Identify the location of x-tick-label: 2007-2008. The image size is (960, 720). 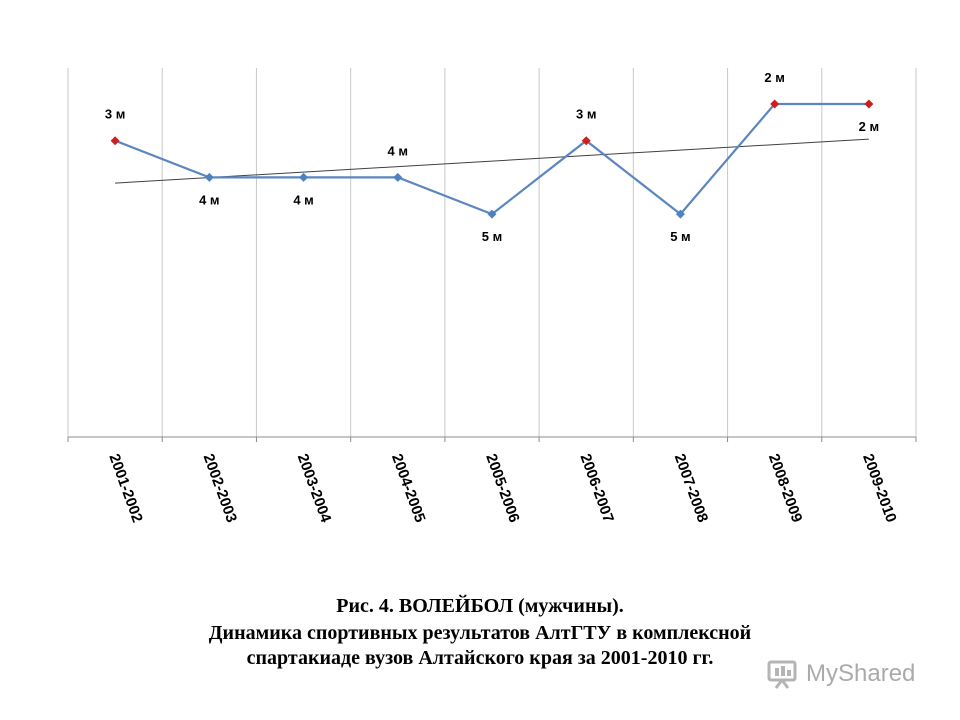
(691, 488).